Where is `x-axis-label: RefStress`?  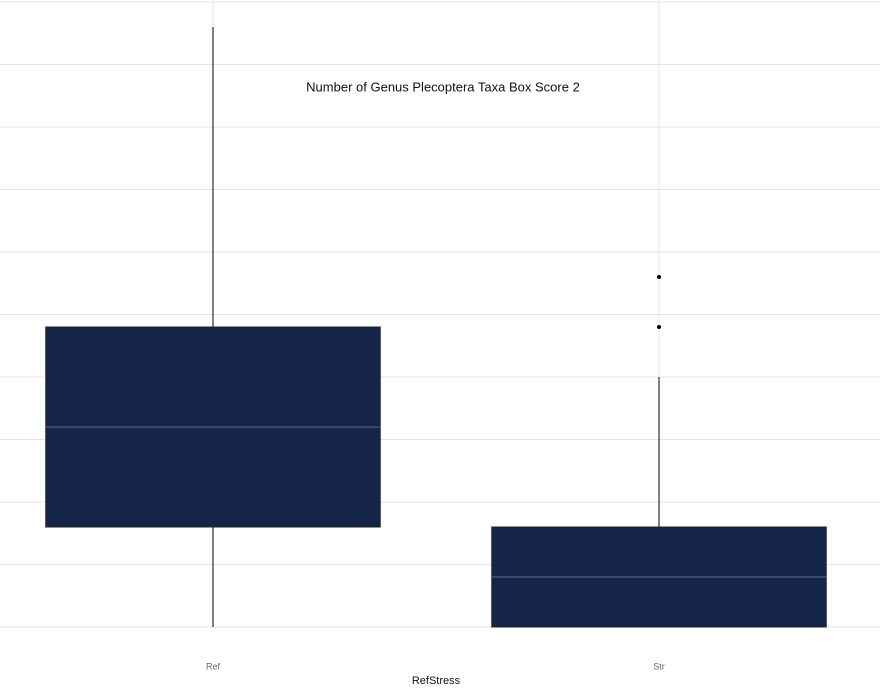
x-axis-label: RefStress is located at coordinates (436, 681).